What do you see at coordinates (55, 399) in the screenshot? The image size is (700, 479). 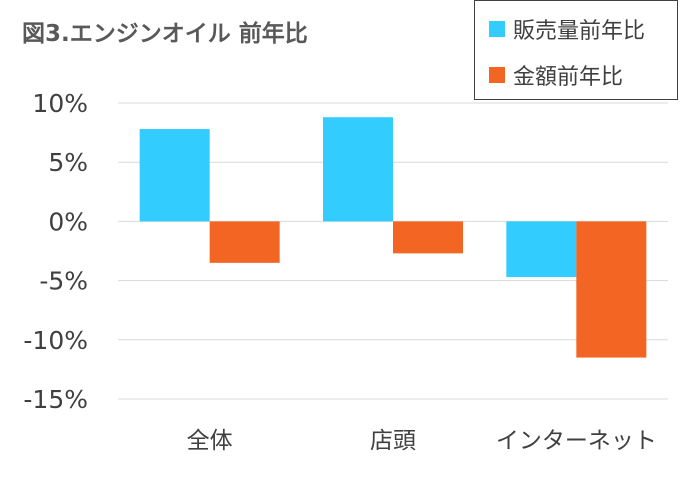 I see `y-tick-label: -15%` at bounding box center [55, 399].